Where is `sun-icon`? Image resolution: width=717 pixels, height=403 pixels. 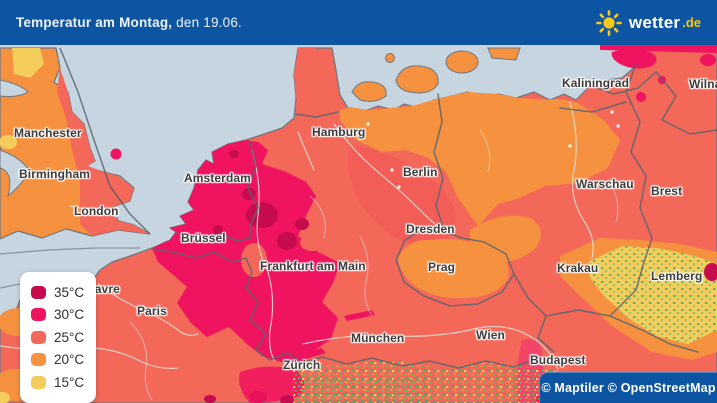 sun-icon is located at coordinates (609, 22).